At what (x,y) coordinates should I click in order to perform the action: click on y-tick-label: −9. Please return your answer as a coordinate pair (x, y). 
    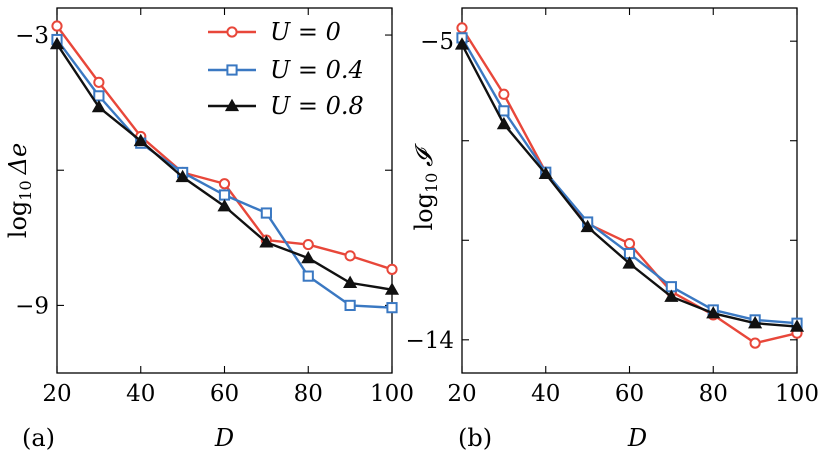
    Looking at the image, I should click on (32, 306).